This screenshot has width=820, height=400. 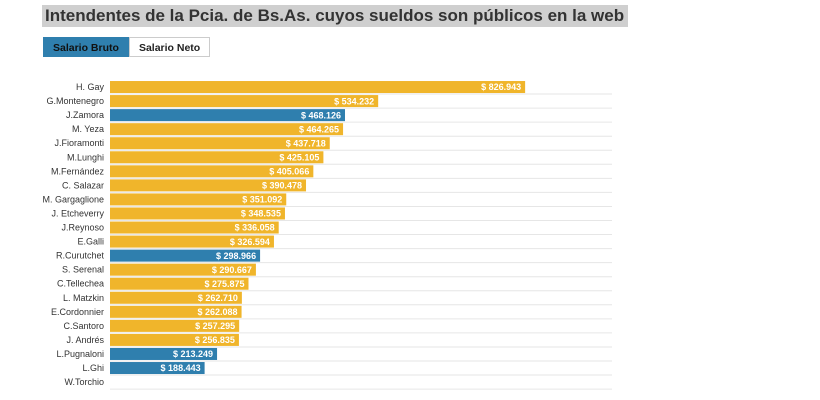 What do you see at coordinates (321, 115) in the screenshot?
I see `data-label: $ 468.126` at bounding box center [321, 115].